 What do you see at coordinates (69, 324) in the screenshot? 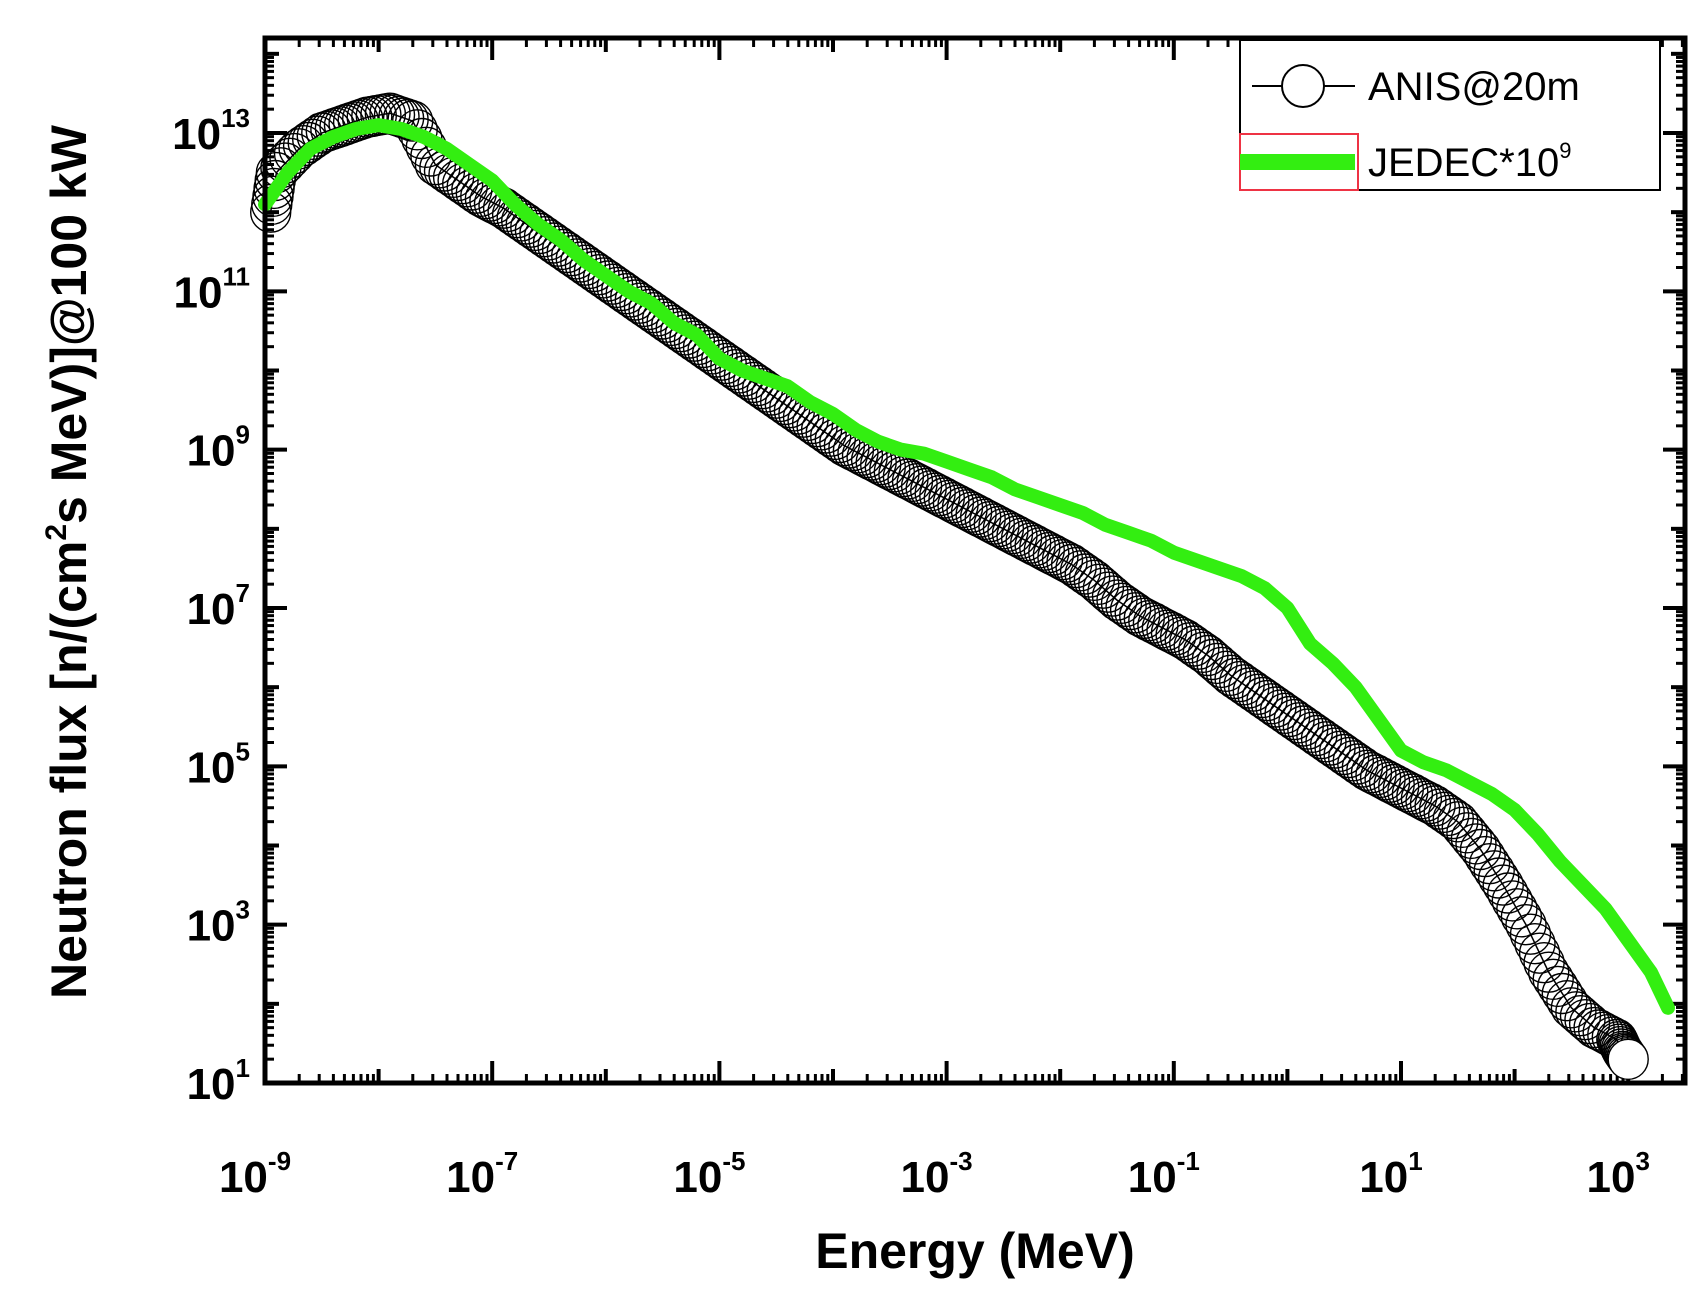
I see `y-axis-title-part2: s MeV)]@100 kW` at bounding box center [69, 324].